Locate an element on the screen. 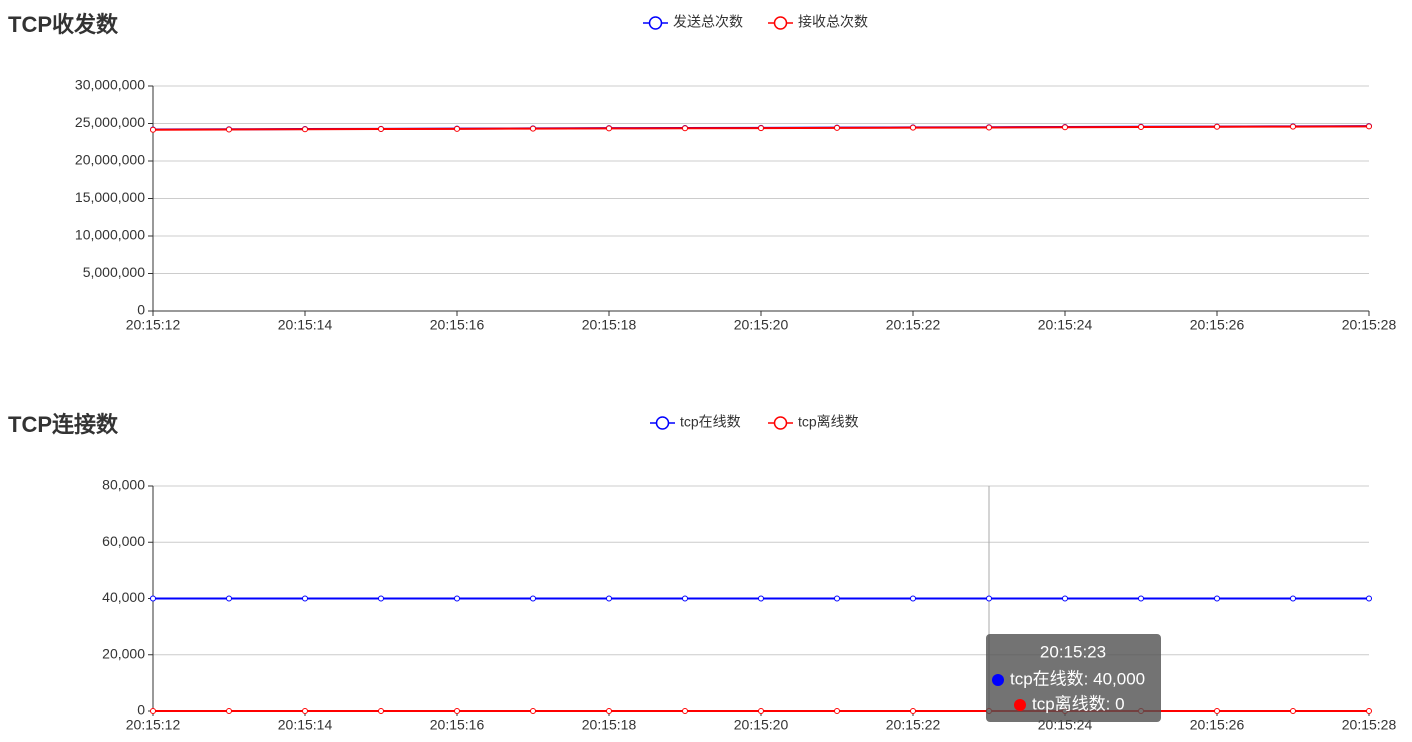 This screenshot has height=742, width=1412. x-tick-label: 20:15:24 is located at coordinates (1065, 325).